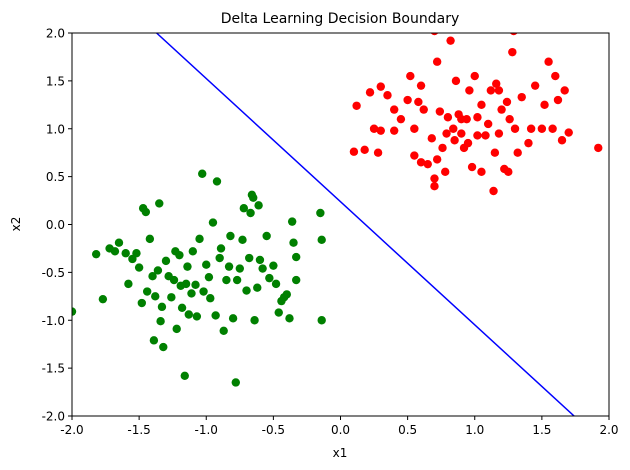 This screenshot has height=470, width=630. Describe the element at coordinates (53, 321) in the screenshot. I see `y-tick-label: -1.0` at that location.